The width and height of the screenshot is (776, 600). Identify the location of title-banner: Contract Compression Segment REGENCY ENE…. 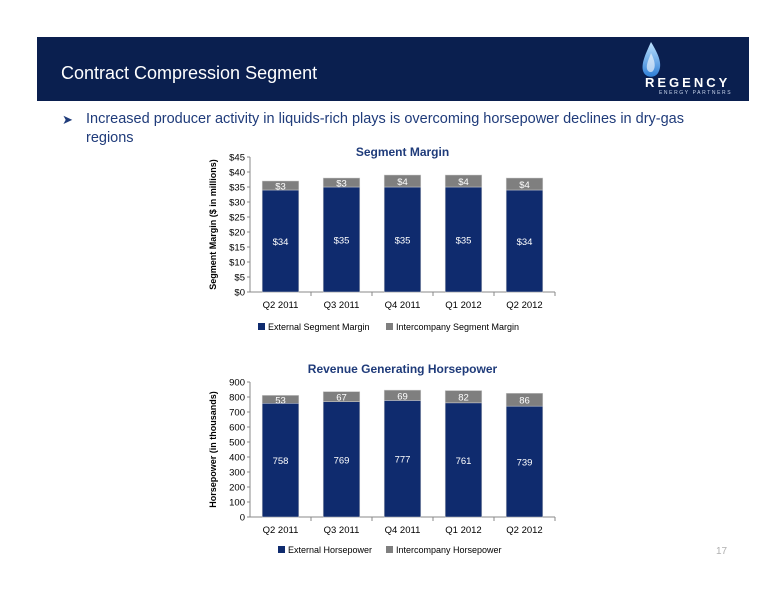
(393, 69).